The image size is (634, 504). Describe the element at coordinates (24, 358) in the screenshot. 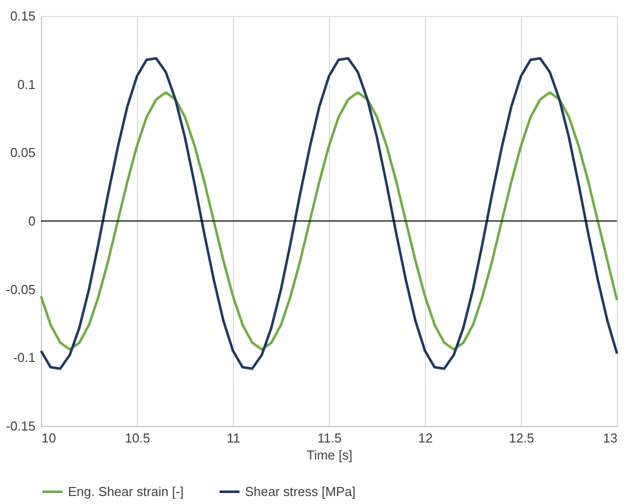

I see `y-tick-label: -0.1` at that location.